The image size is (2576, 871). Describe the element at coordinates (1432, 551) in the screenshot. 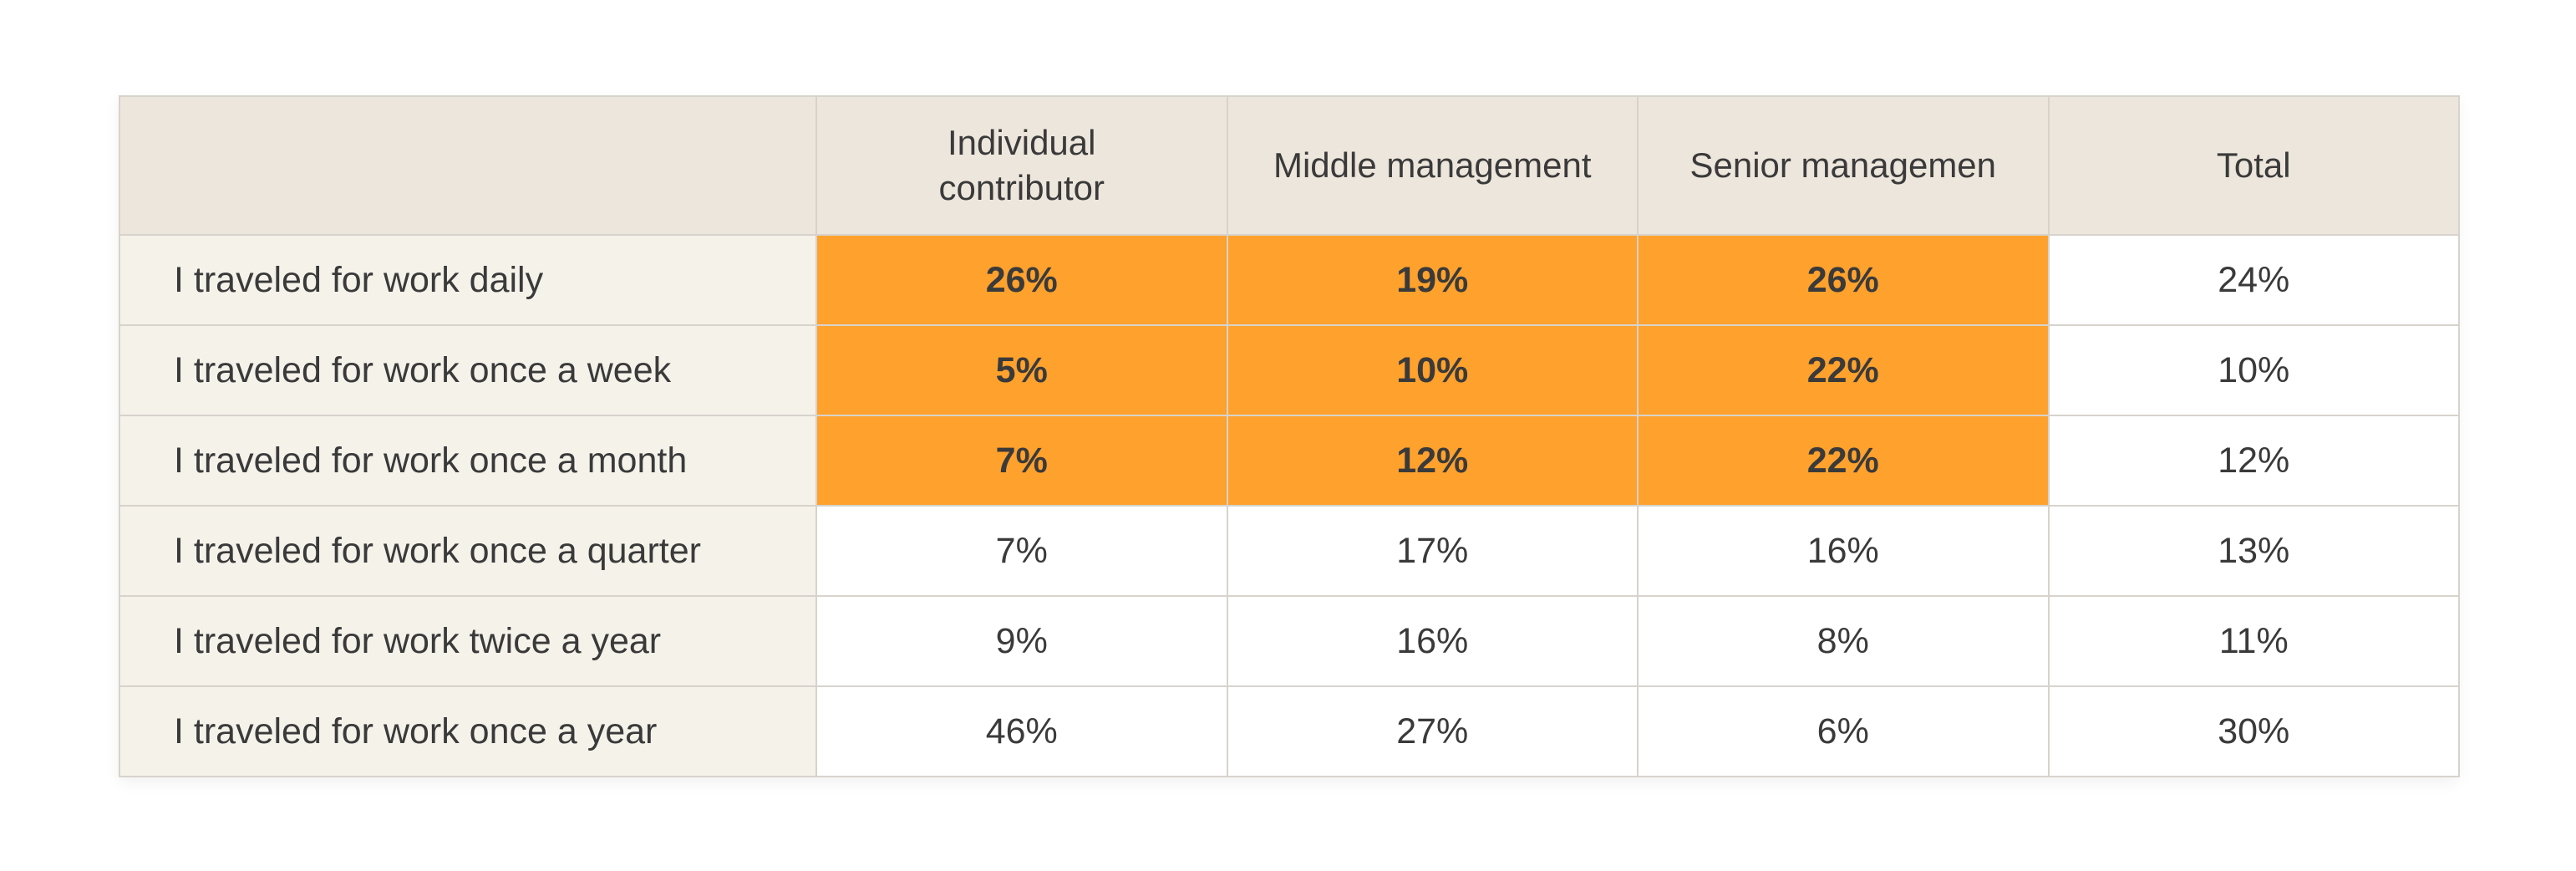

I see `value-cell: 17%` at that location.